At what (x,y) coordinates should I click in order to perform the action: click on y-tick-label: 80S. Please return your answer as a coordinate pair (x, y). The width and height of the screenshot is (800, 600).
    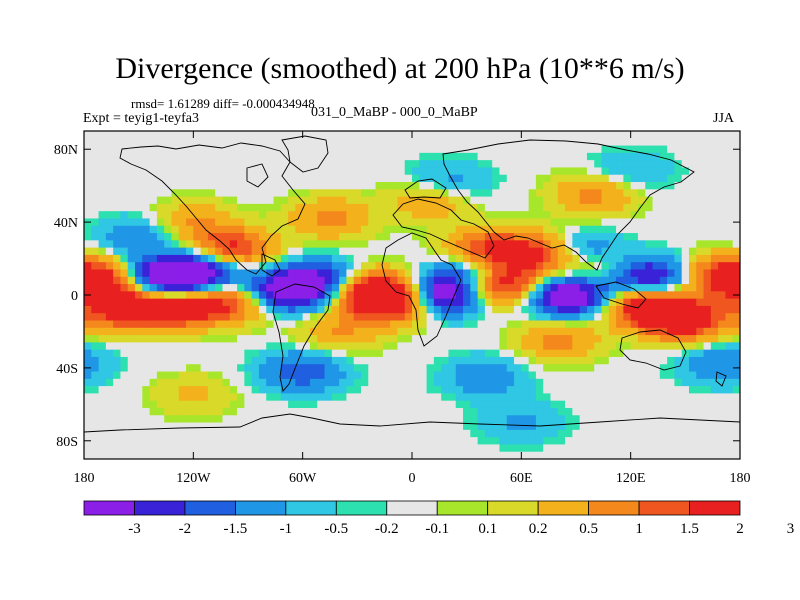
    Looking at the image, I should click on (67, 442).